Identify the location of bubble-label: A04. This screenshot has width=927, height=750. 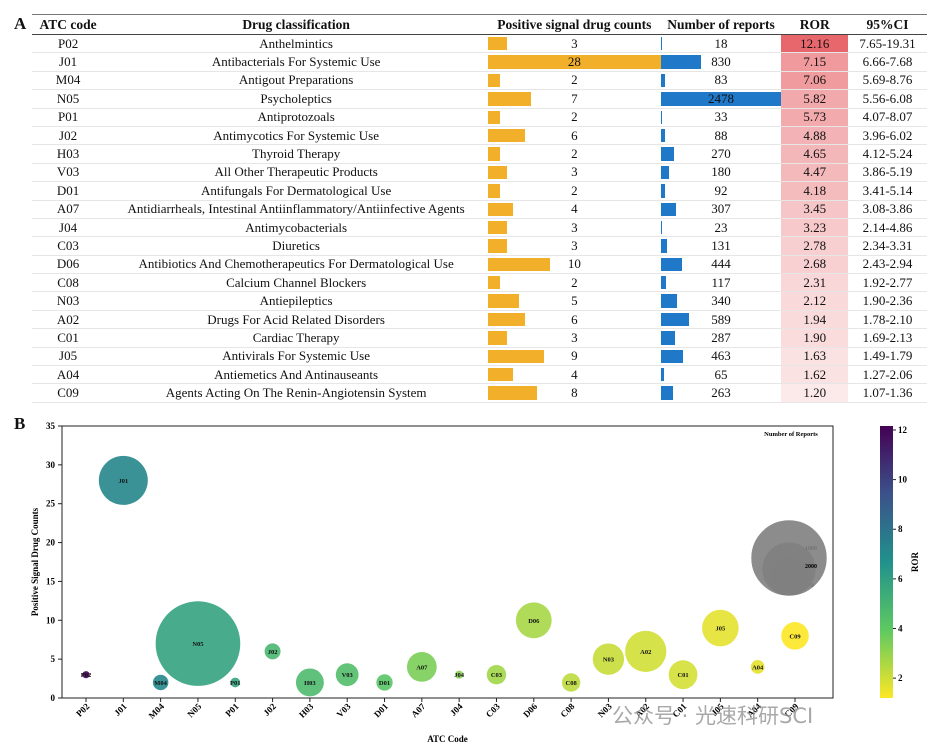
(758, 667).